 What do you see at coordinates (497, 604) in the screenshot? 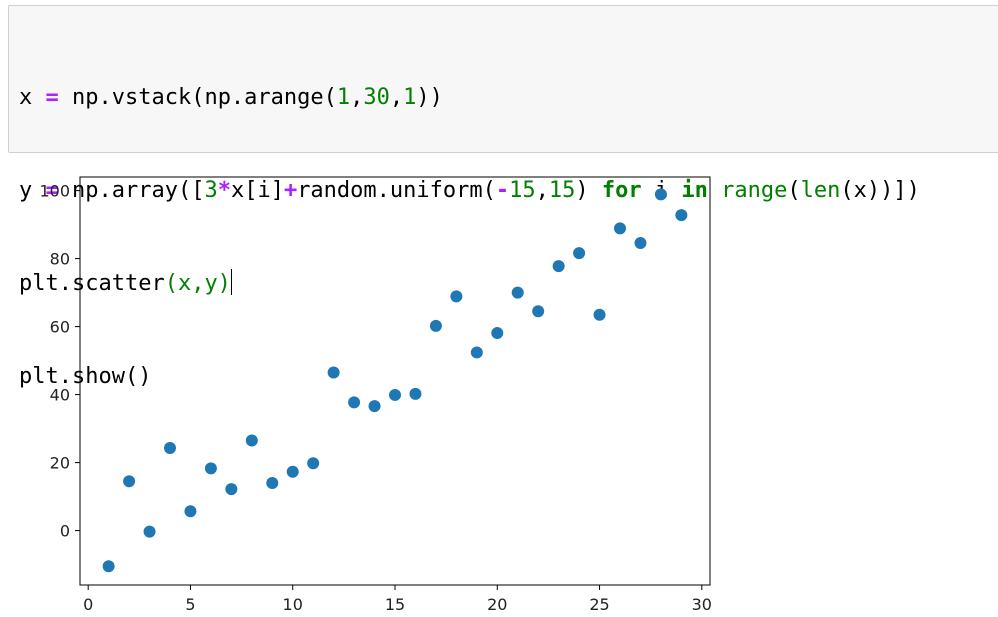
I see `x-tick-label: 20` at bounding box center [497, 604].